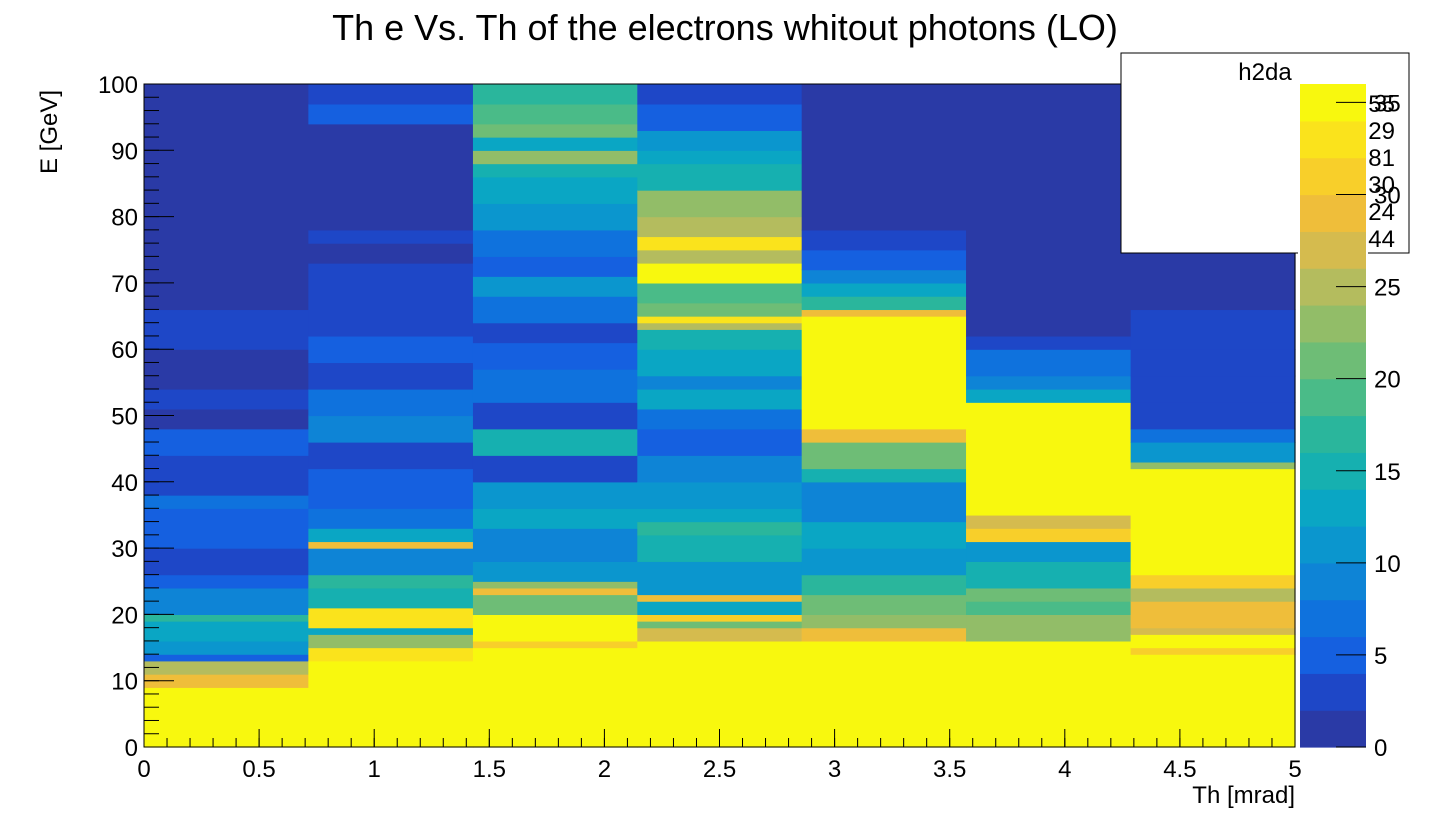 The width and height of the screenshot is (1438, 831). Describe the element at coordinates (143, 769) in the screenshot. I see `x-tick-label: 0` at that location.